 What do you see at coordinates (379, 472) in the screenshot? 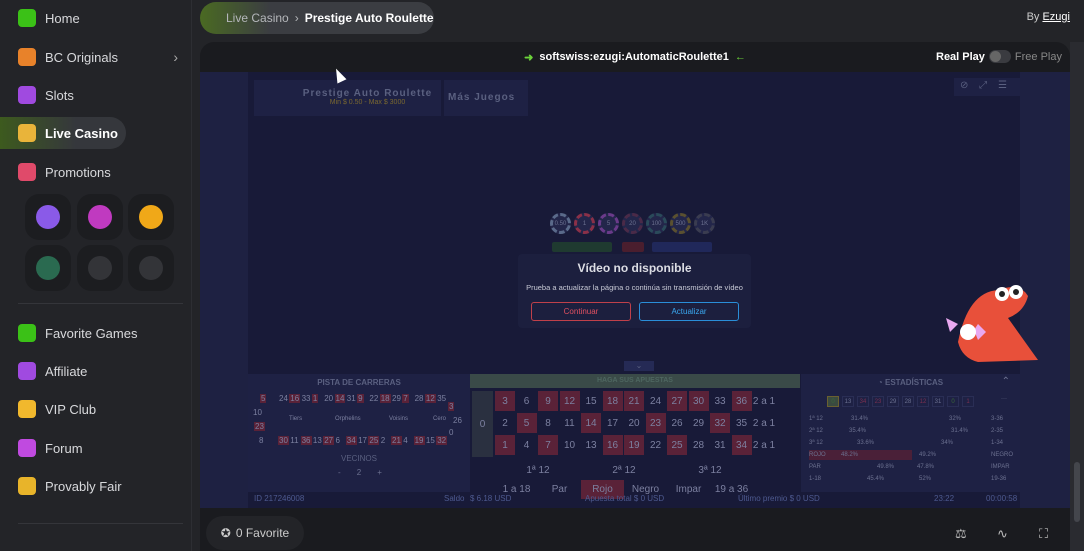
I see `neighbors-plus-button: +` at bounding box center [379, 472].